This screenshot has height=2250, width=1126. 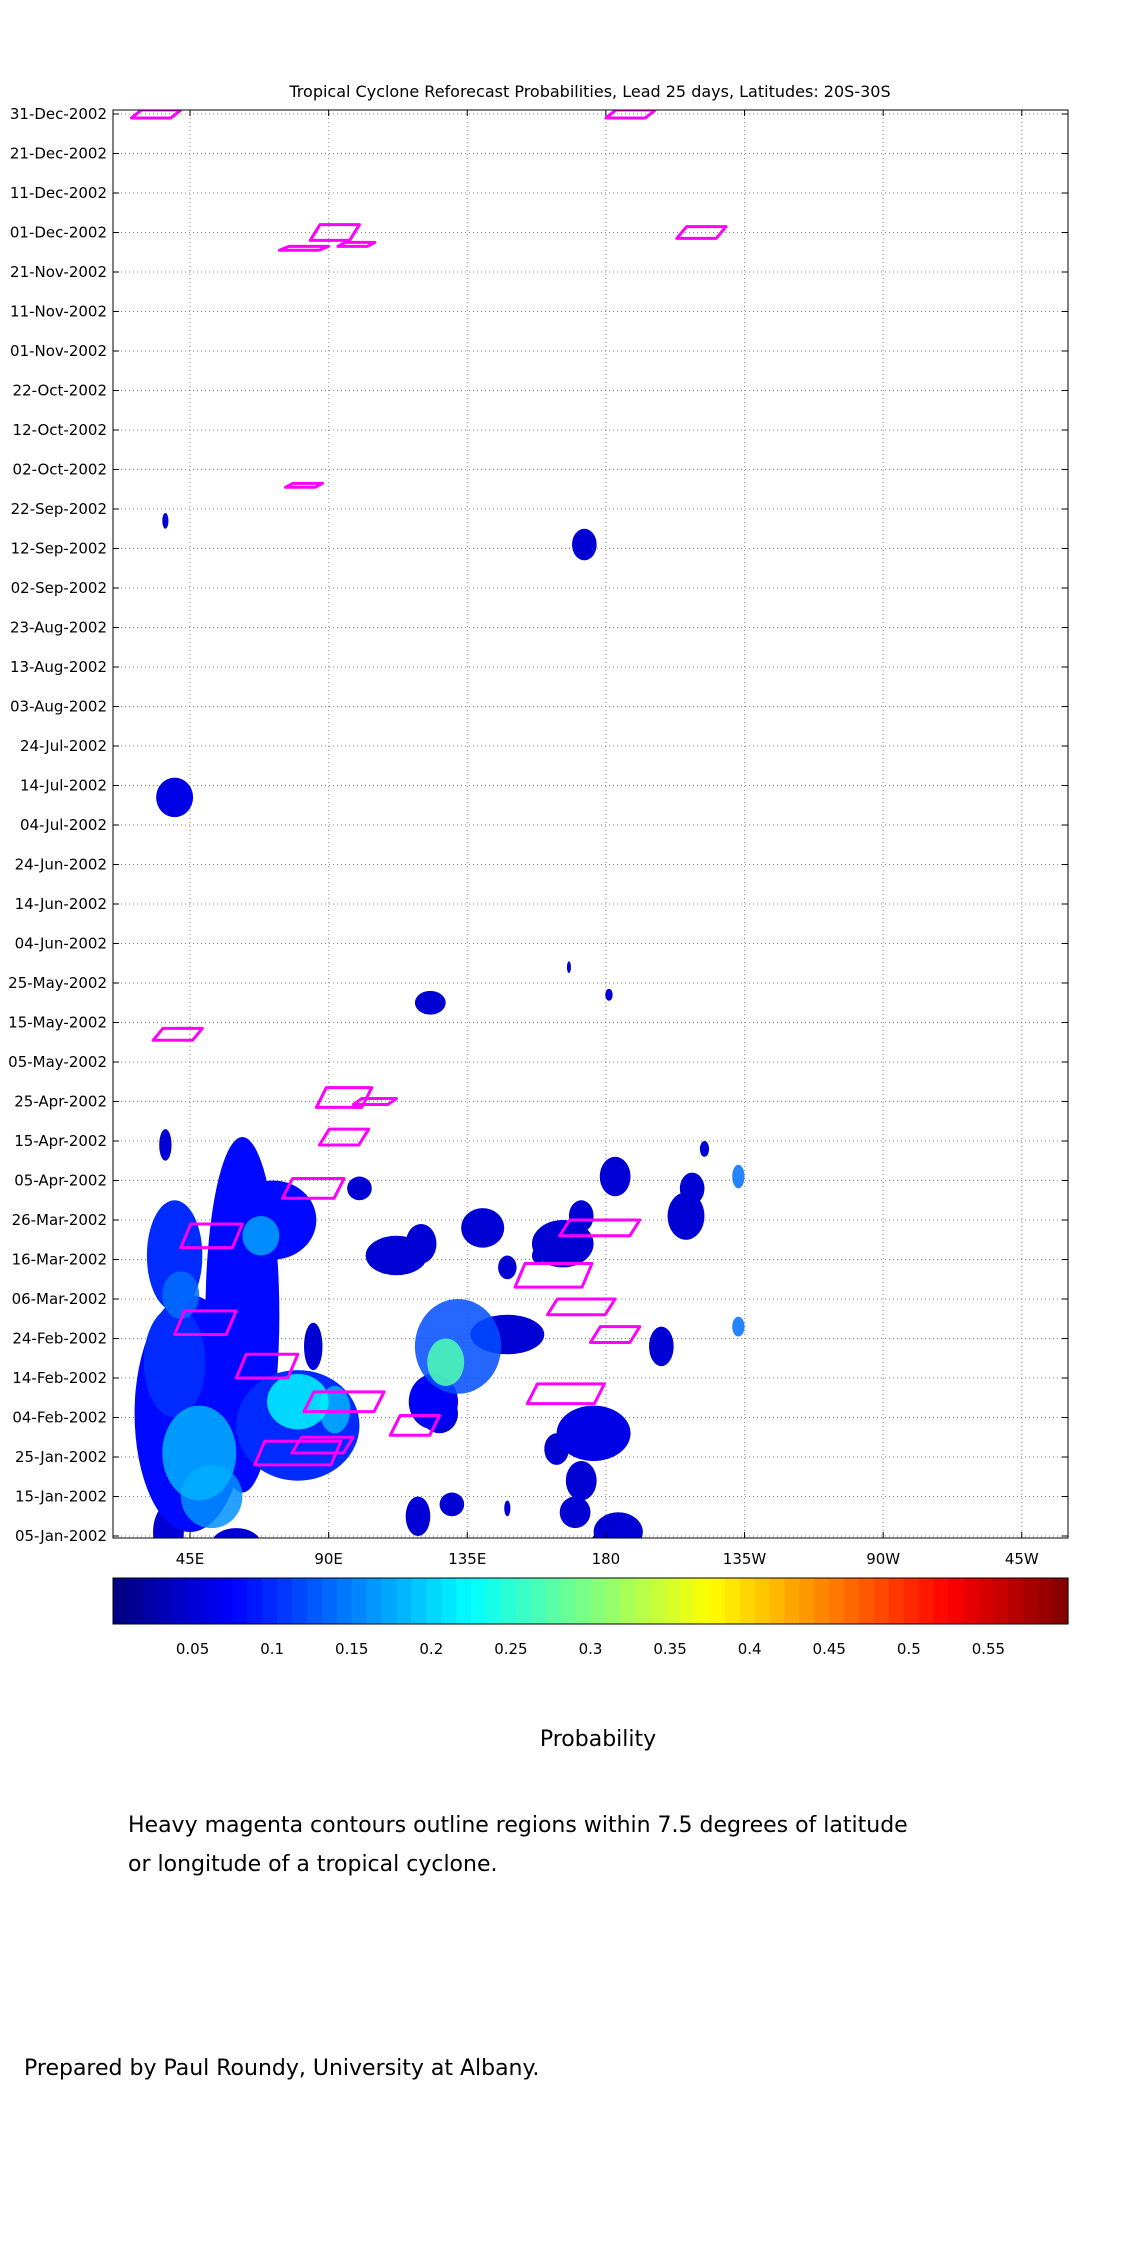 I want to click on y-tick-label: 31-Dec-2002, so click(x=58, y=114).